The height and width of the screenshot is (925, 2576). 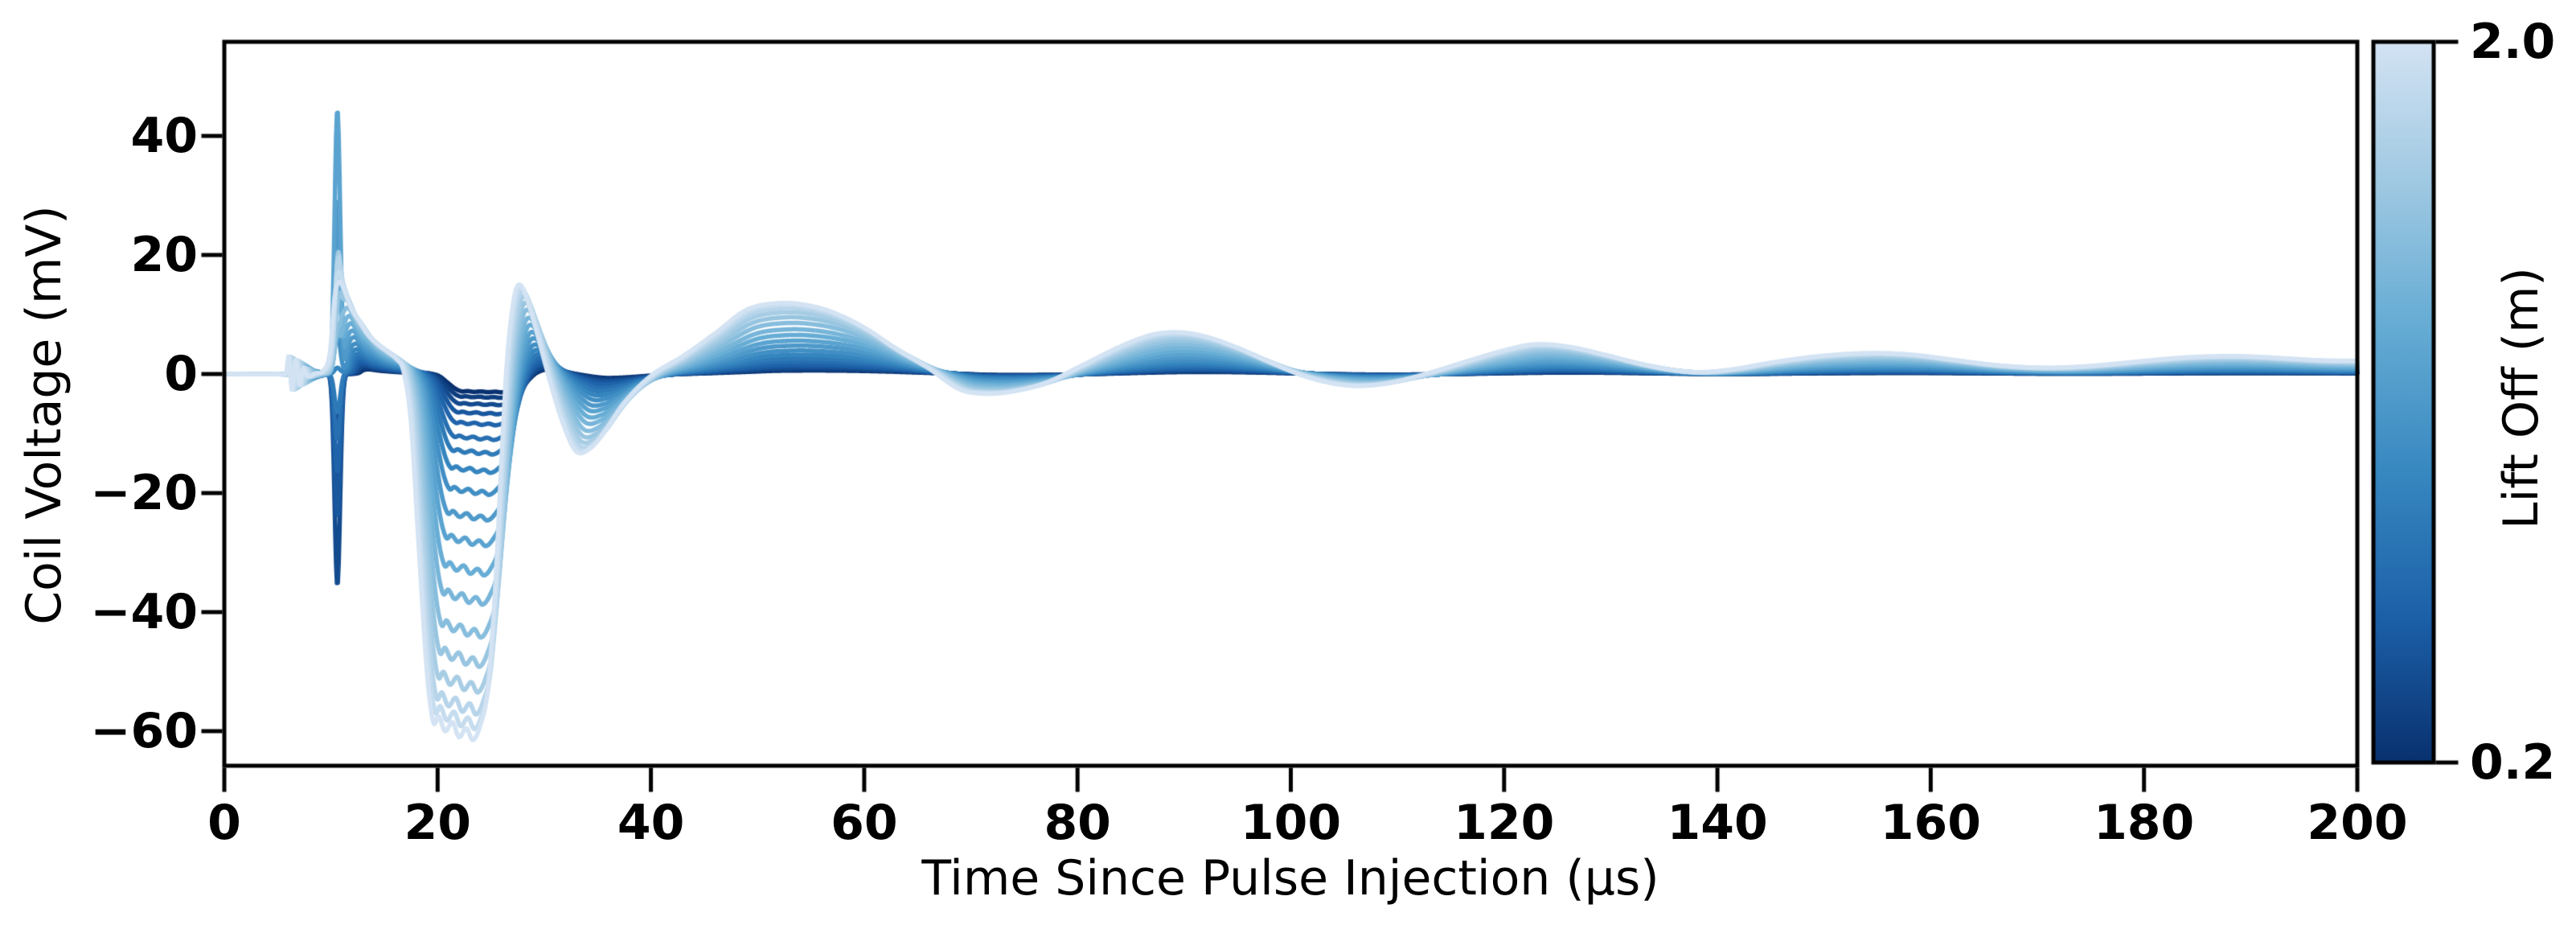 What do you see at coordinates (1931, 823) in the screenshot?
I see `x-tick-label: 160` at bounding box center [1931, 823].